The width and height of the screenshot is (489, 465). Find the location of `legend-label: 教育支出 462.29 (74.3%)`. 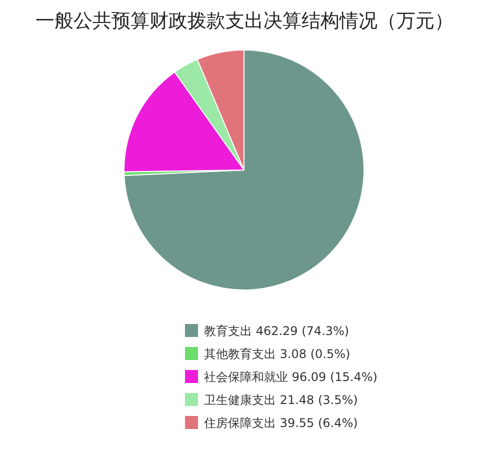

legend-label: 教育支出 462.29 (74.3%) is located at coordinates (277, 331).